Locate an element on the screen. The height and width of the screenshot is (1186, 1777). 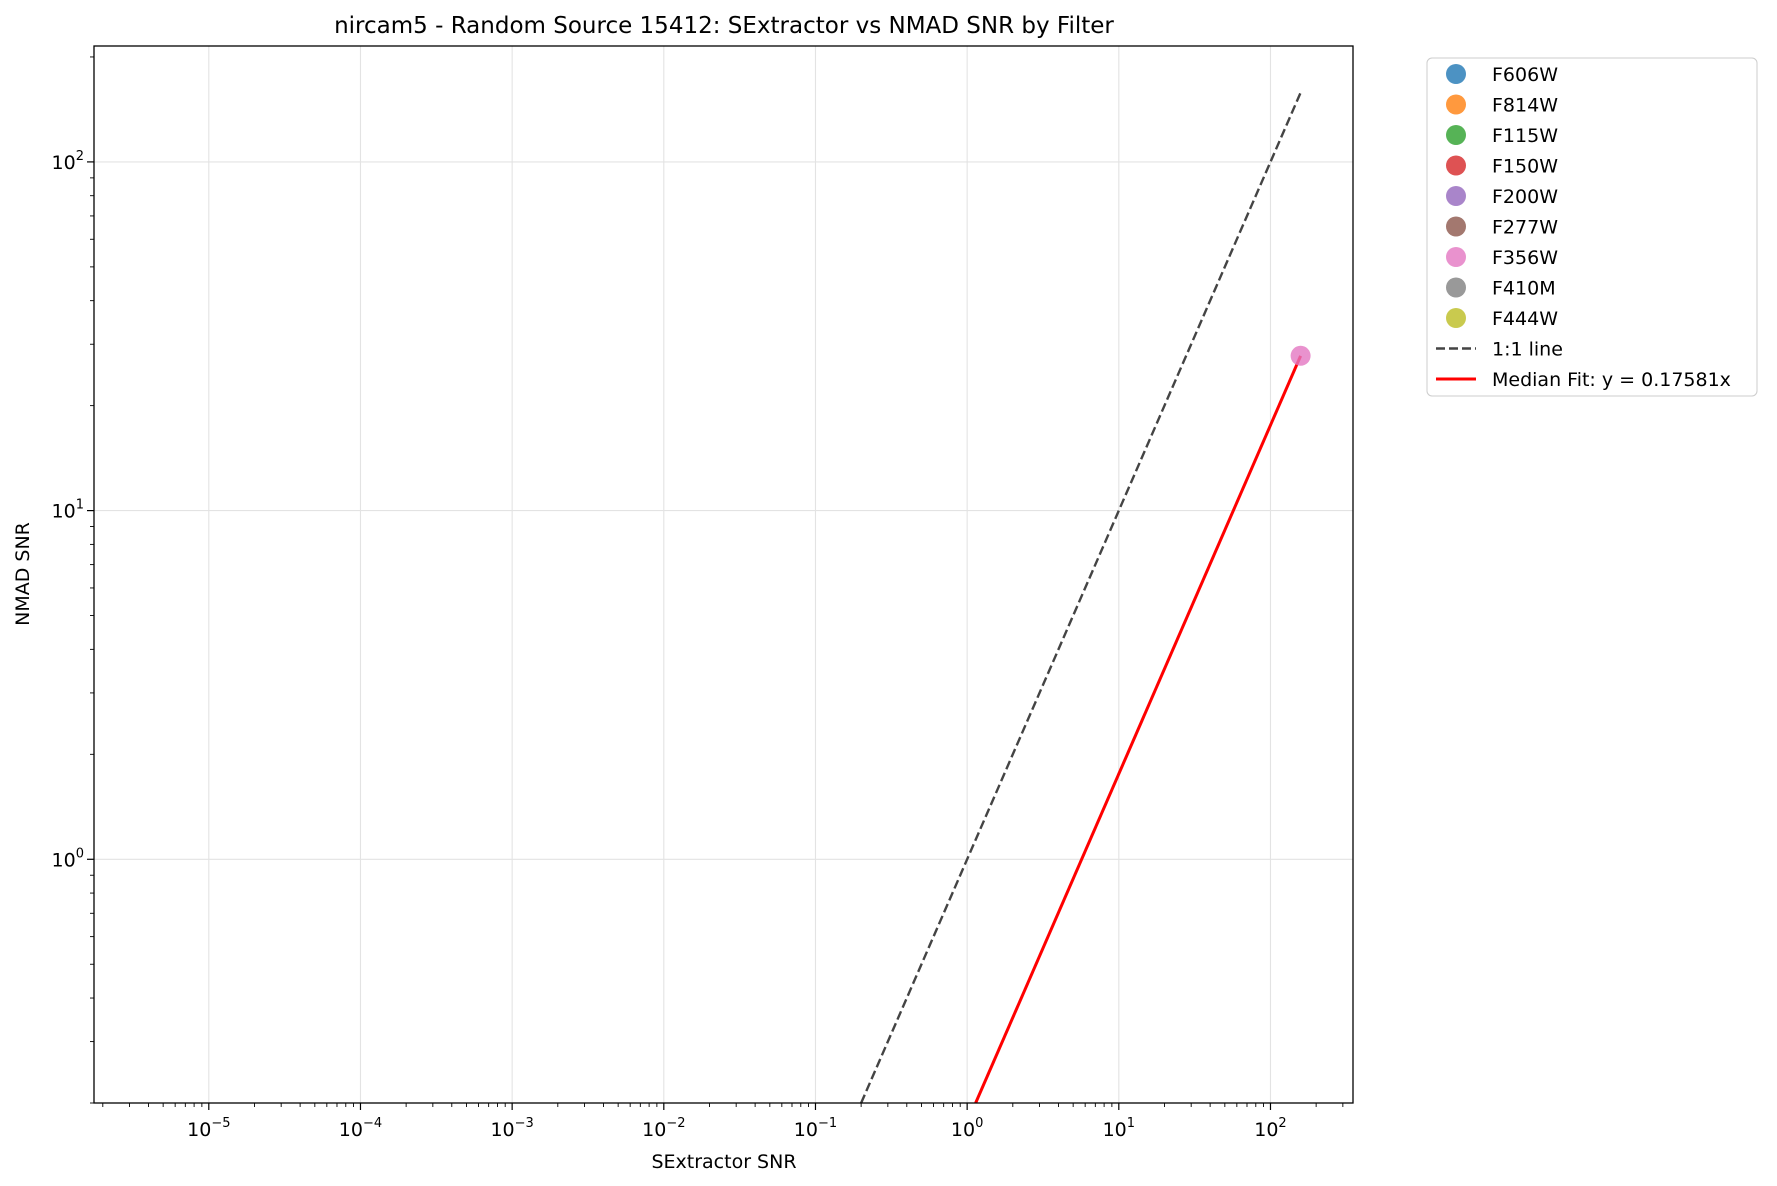
data-point-f356w is located at coordinates (1300, 355).